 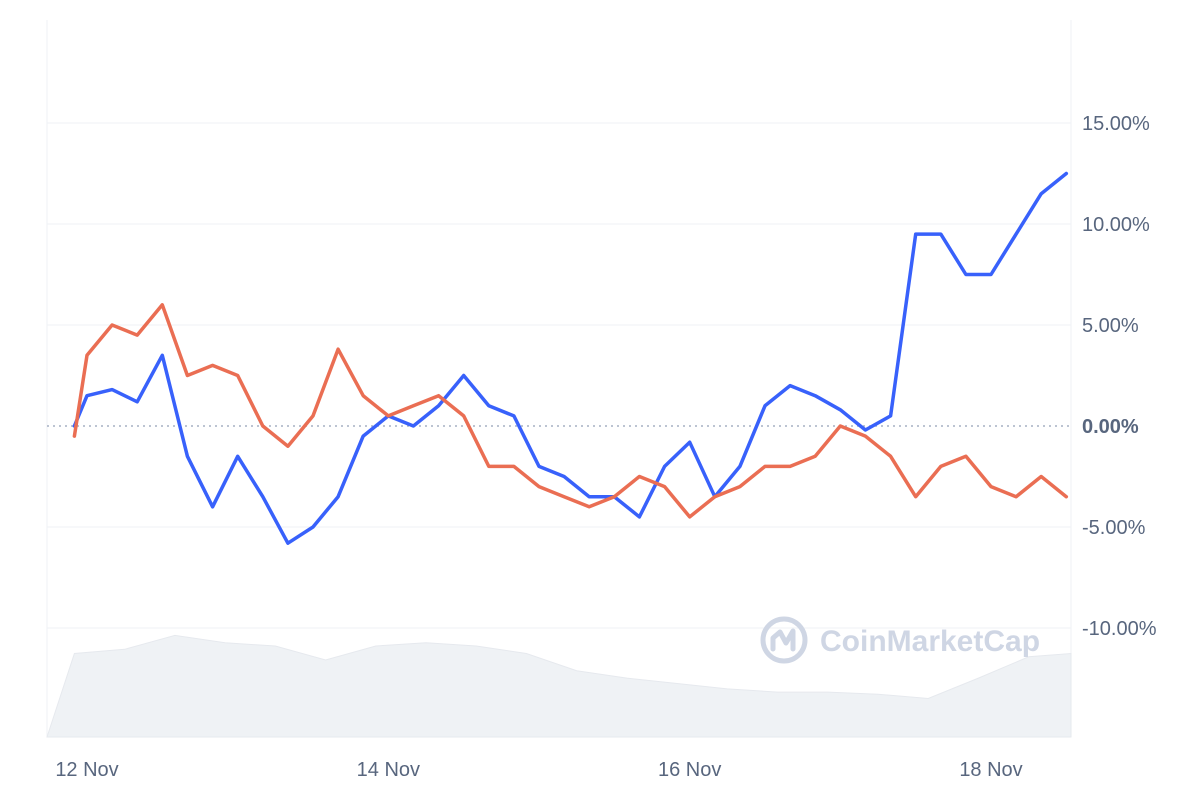 I want to click on watermark-text: CoinMarketCap, so click(x=930, y=641).